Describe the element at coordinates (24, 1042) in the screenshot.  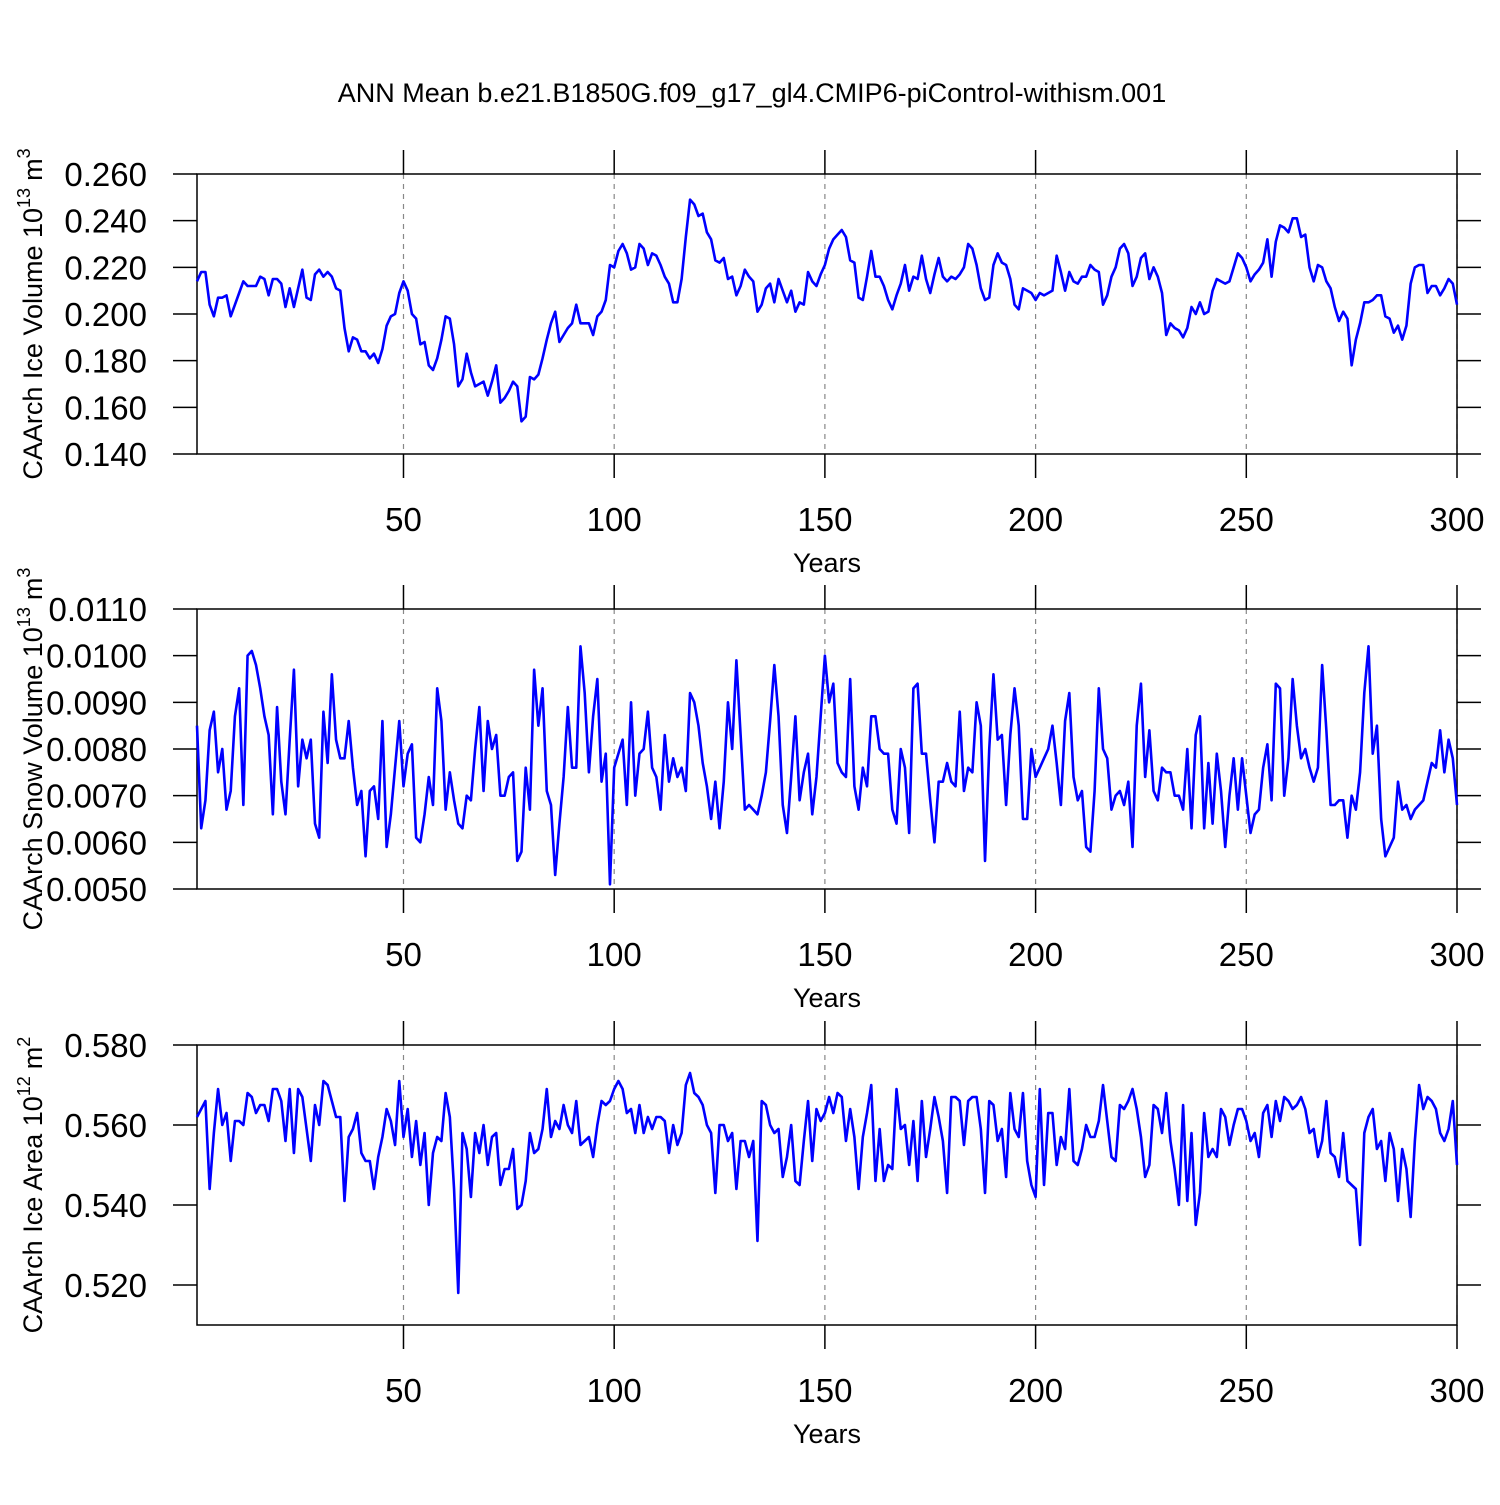
I see `y-label-unit-exp: 2` at that location.